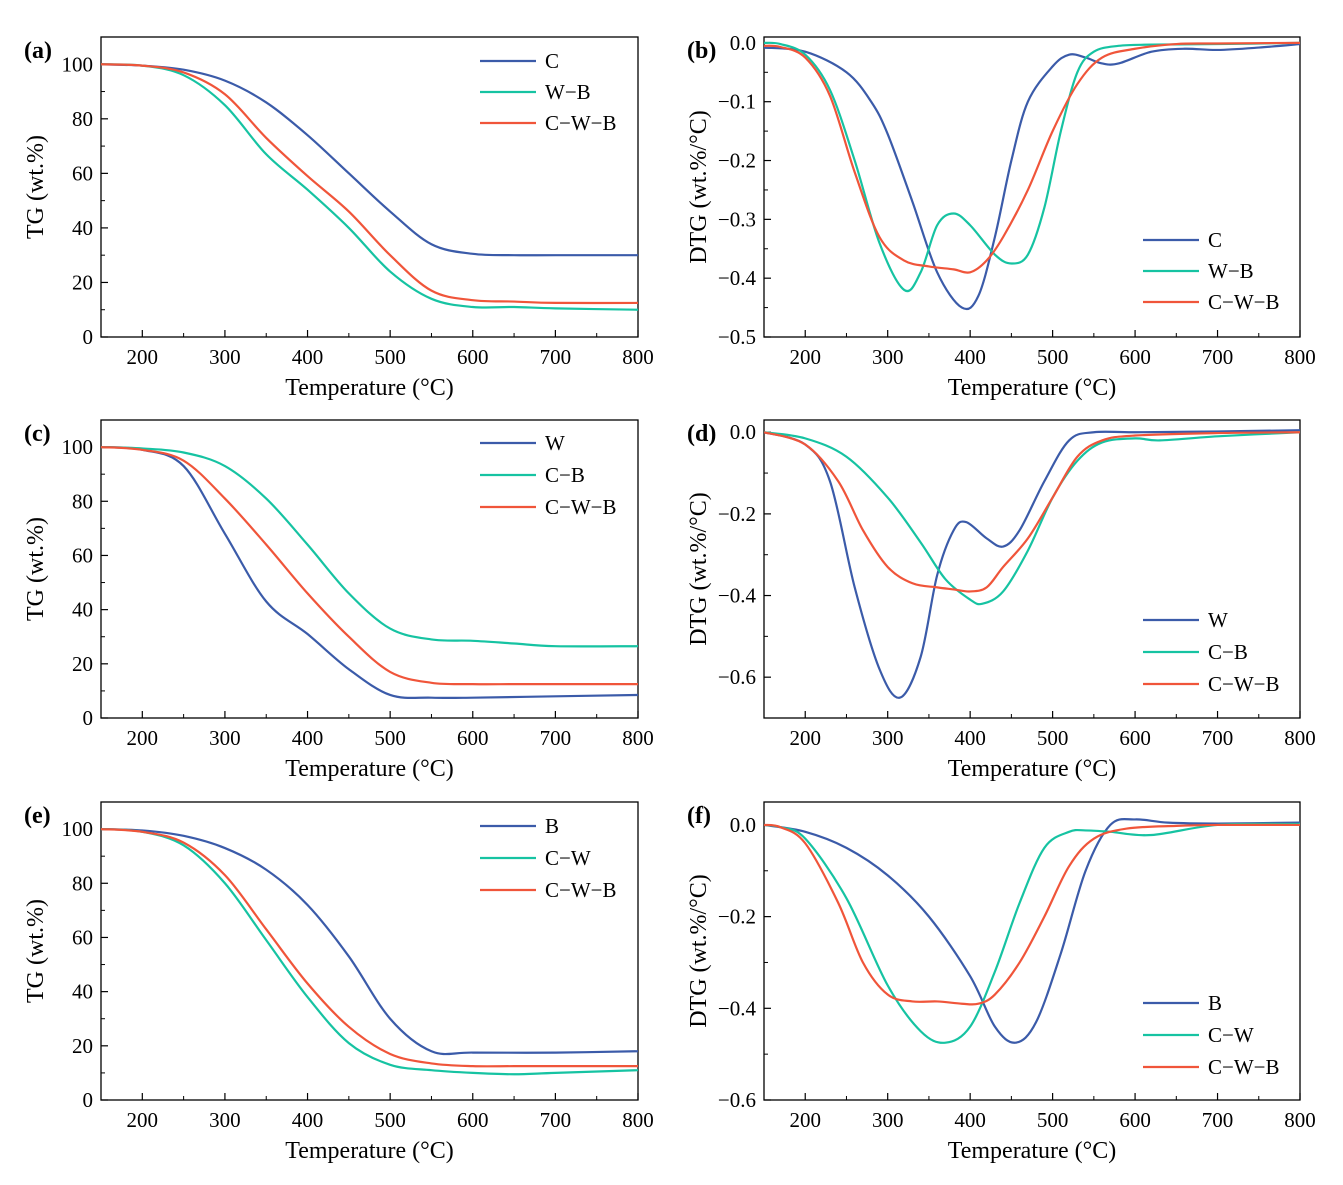  Describe the element at coordinates (37, 434) in the screenshot. I see `panel-label: (c)` at that location.